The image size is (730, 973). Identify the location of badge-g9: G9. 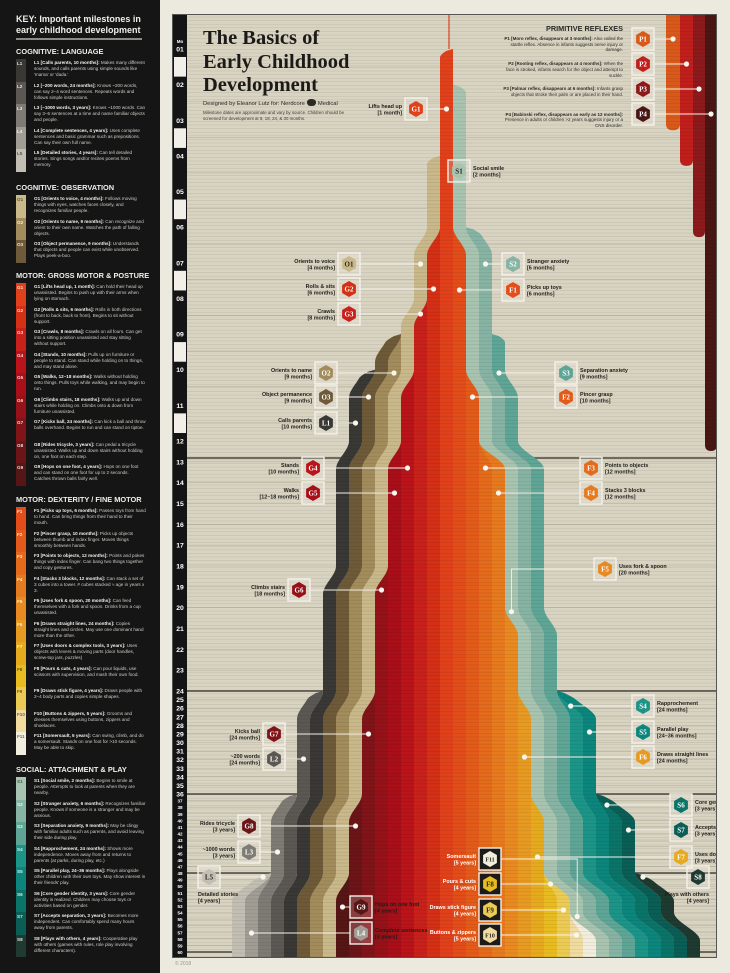
(361, 907).